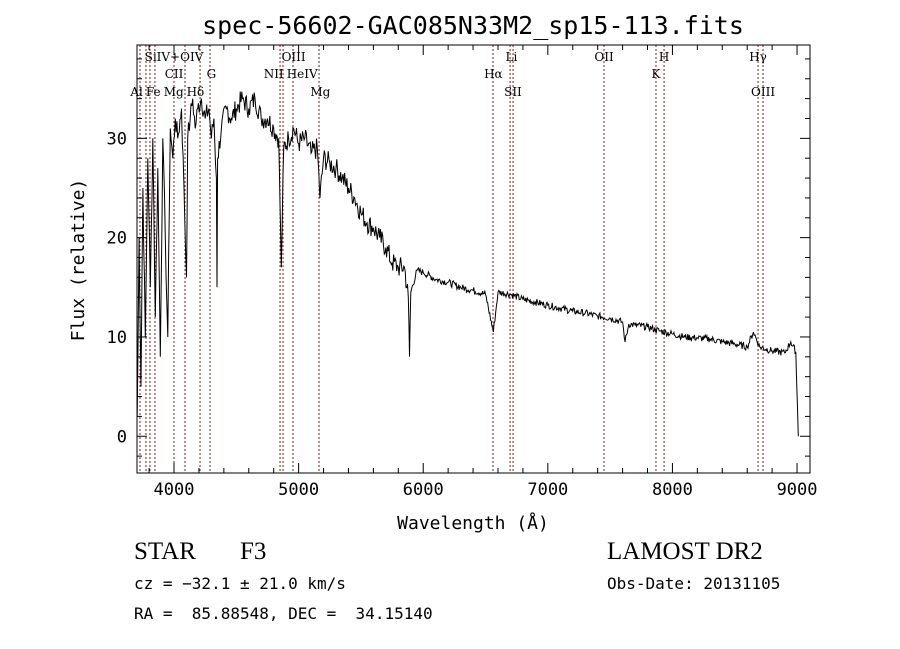  What do you see at coordinates (604, 57) in the screenshot?
I see `line-label: OII` at bounding box center [604, 57].